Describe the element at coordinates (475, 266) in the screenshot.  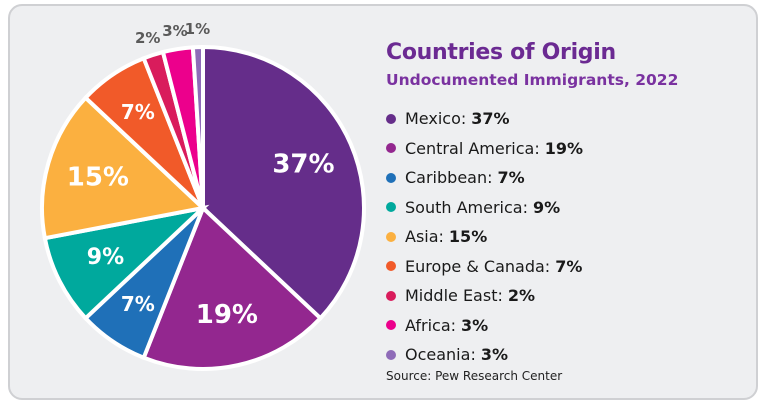
I see `legend-label: Europe & Canada` at that location.